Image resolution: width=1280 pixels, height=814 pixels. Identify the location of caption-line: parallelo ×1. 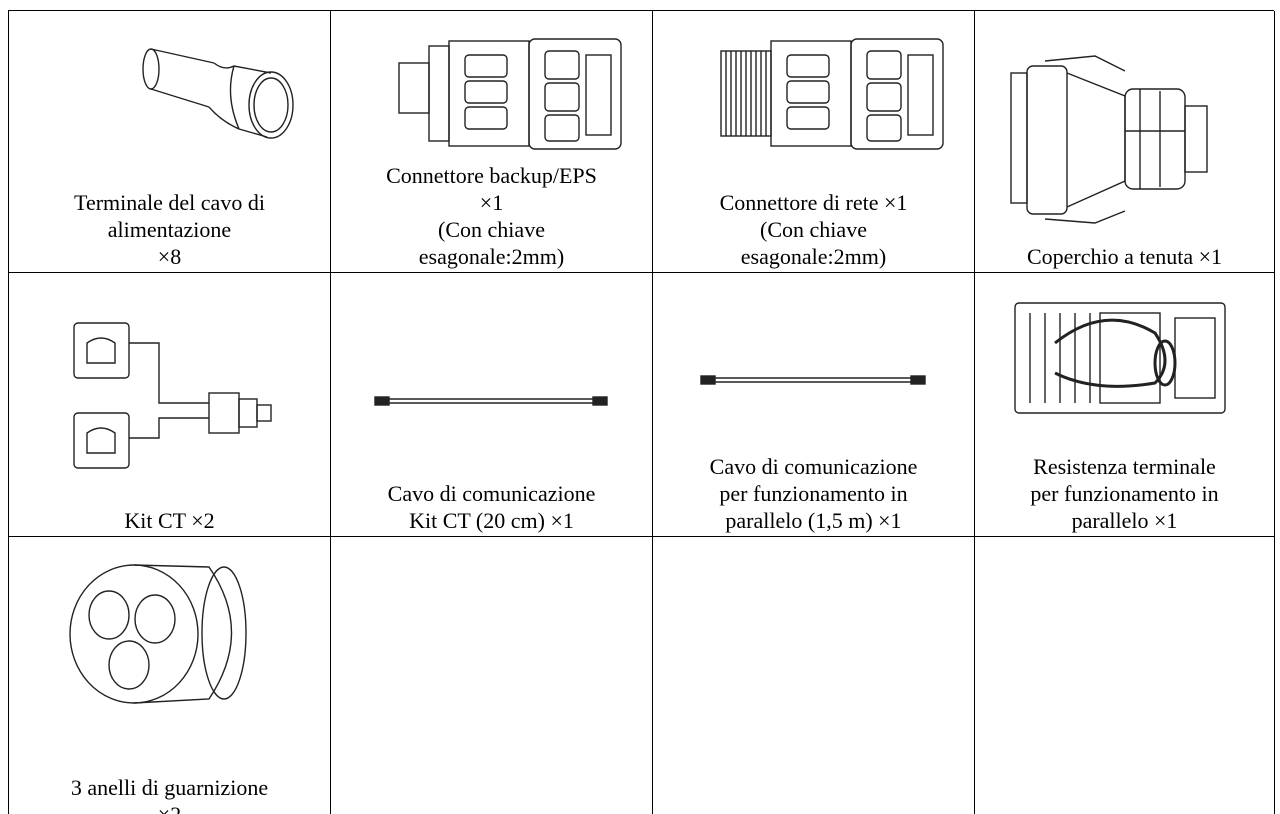
(1124, 520).